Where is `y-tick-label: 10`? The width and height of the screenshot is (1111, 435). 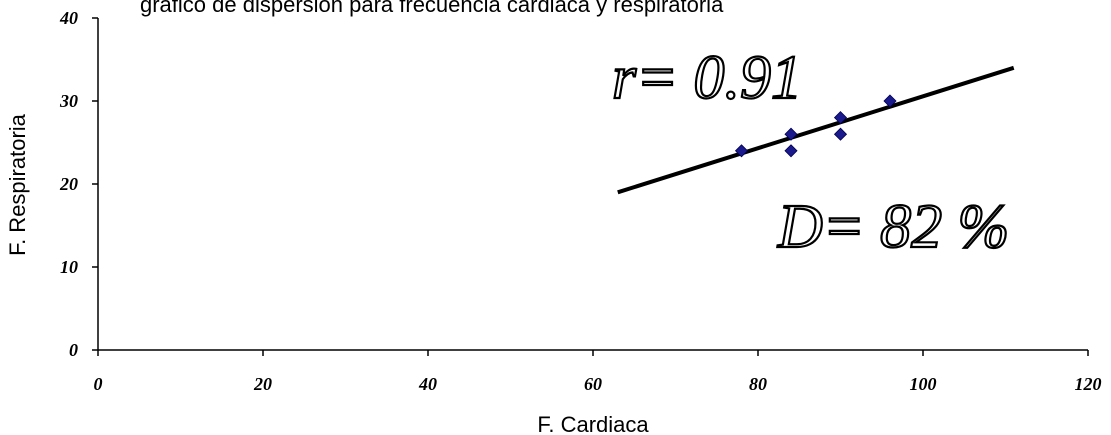 y-tick-label: 10 is located at coordinates (69, 267).